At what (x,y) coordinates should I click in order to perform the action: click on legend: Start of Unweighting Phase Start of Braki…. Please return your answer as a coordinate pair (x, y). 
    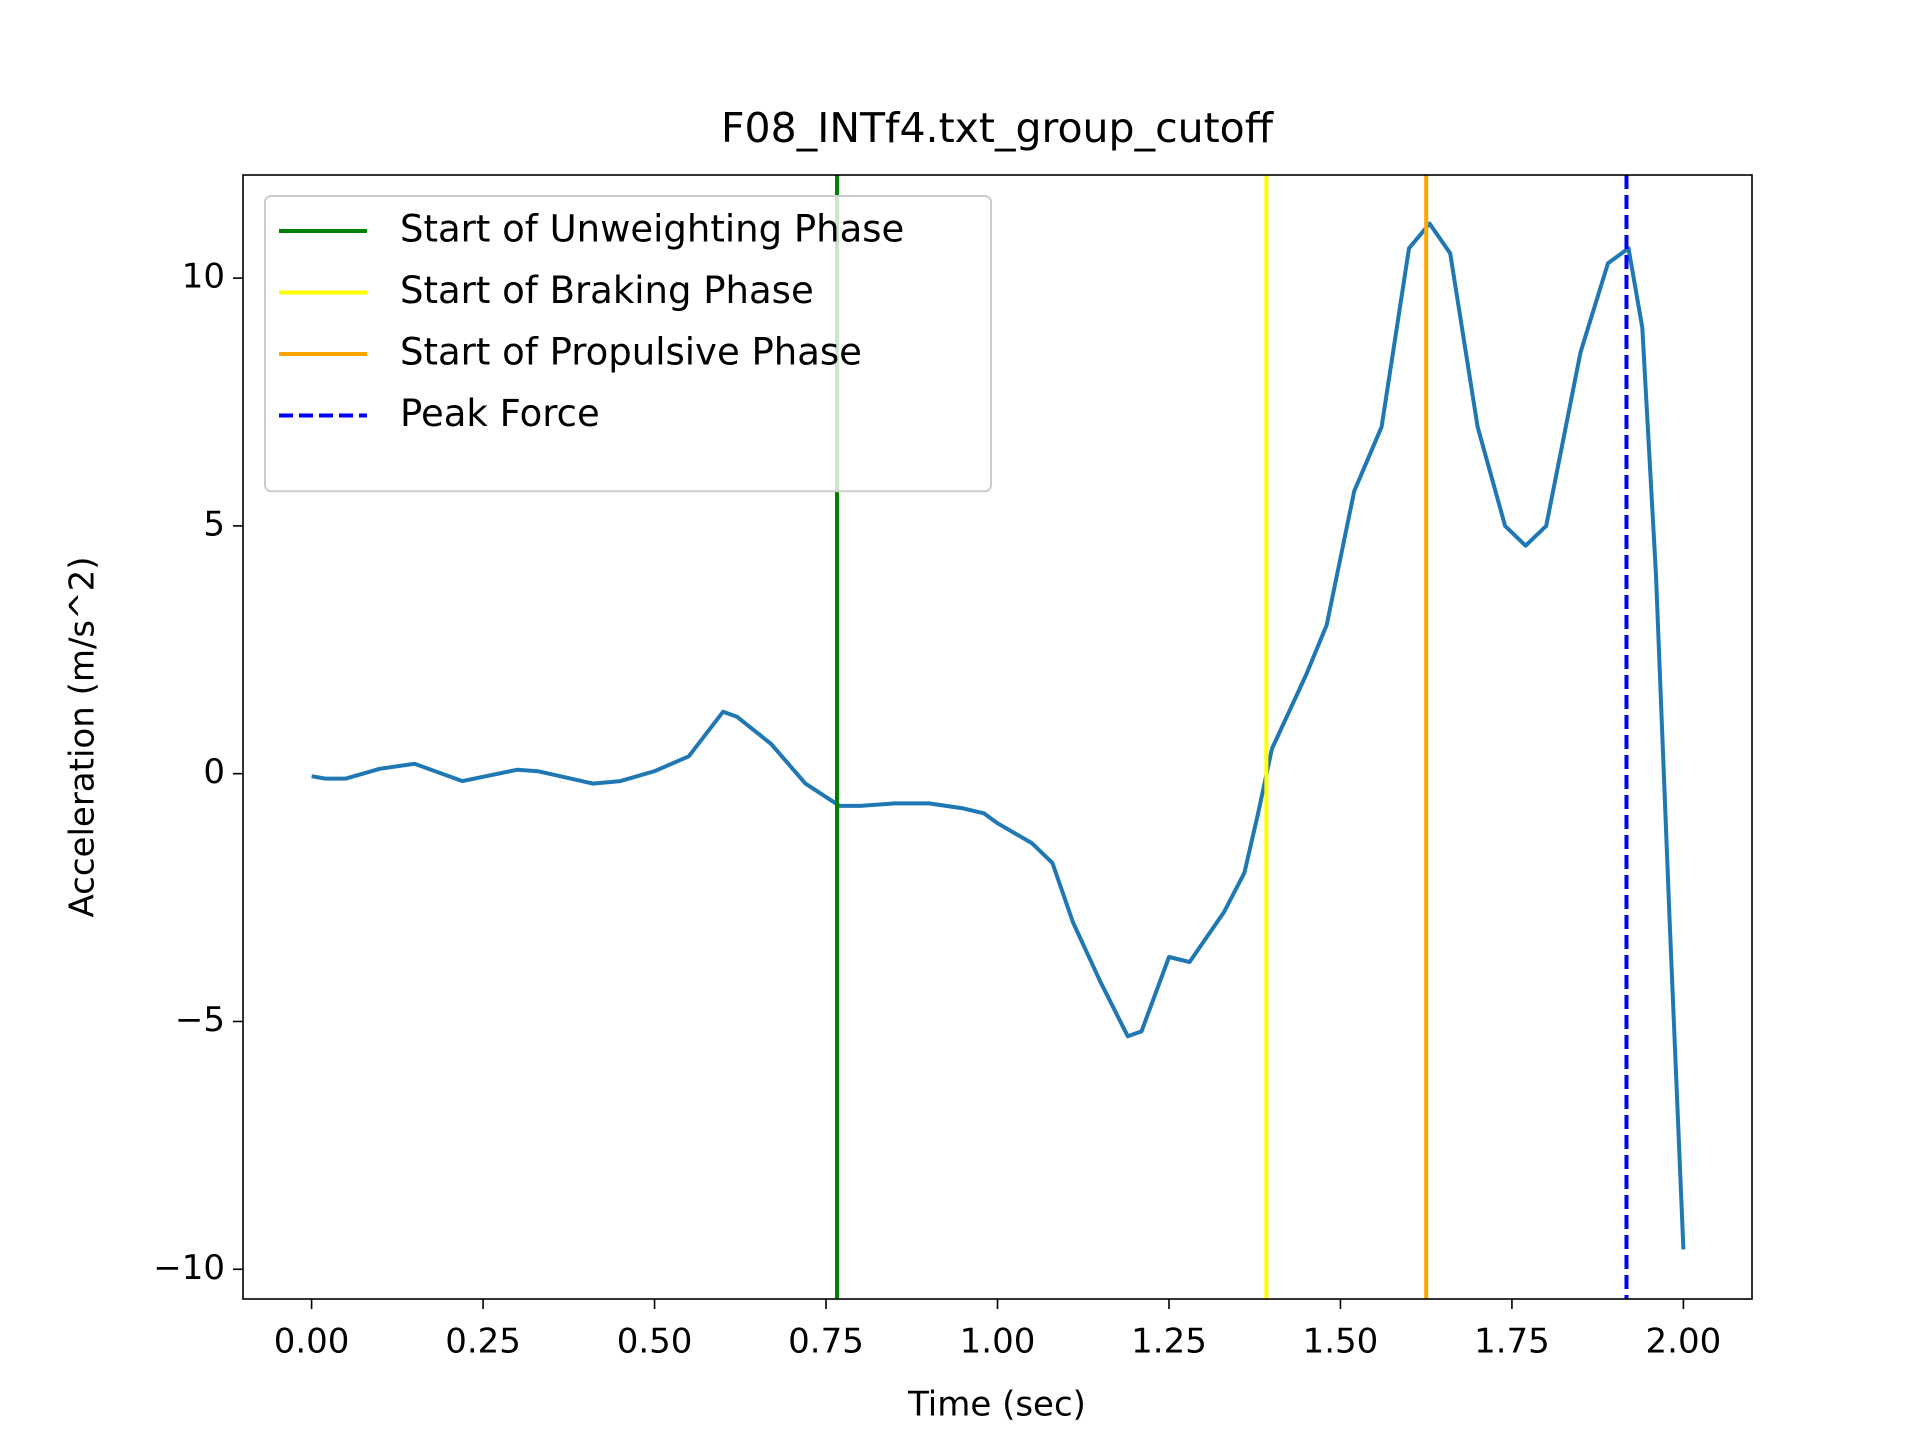
    Looking at the image, I should click on (628, 344).